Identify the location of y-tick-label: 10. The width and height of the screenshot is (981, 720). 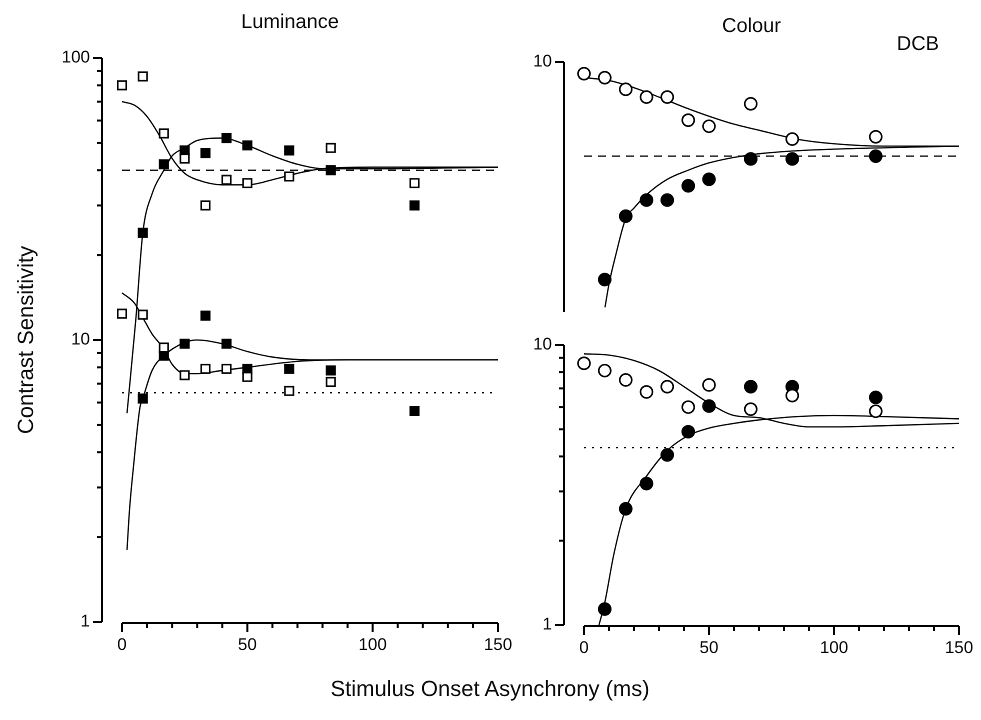
(80, 339).